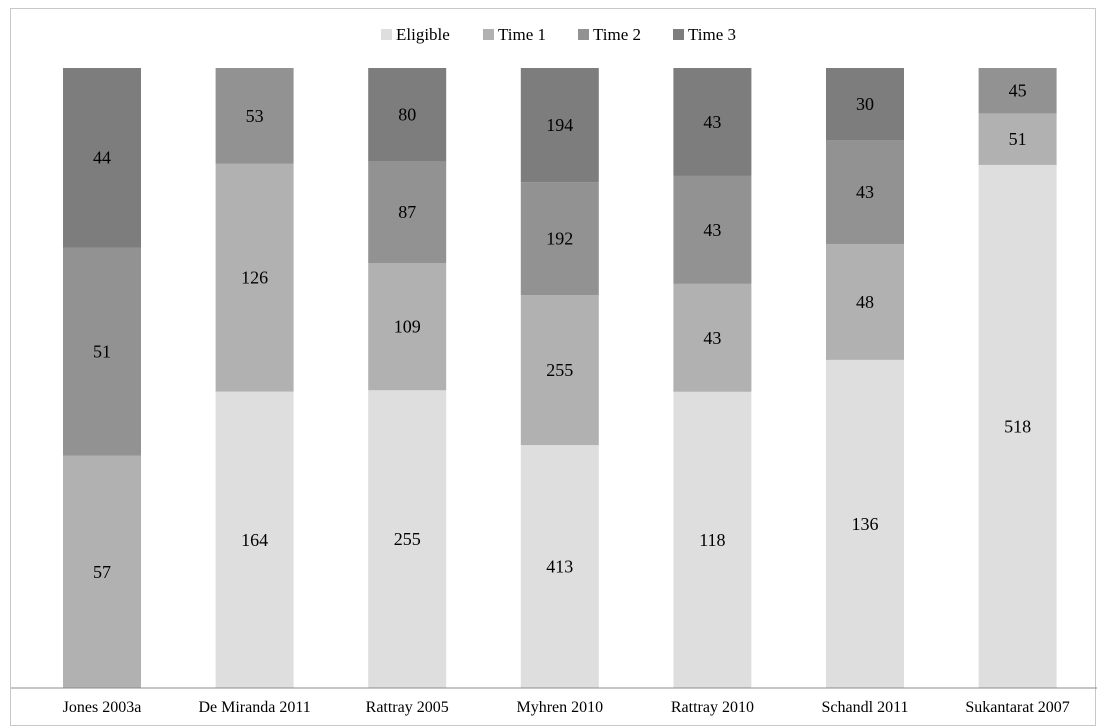 The image size is (1107, 727). Describe the element at coordinates (254, 707) in the screenshot. I see `category-label-de-miranda-2011: De Miranda 2011` at that location.